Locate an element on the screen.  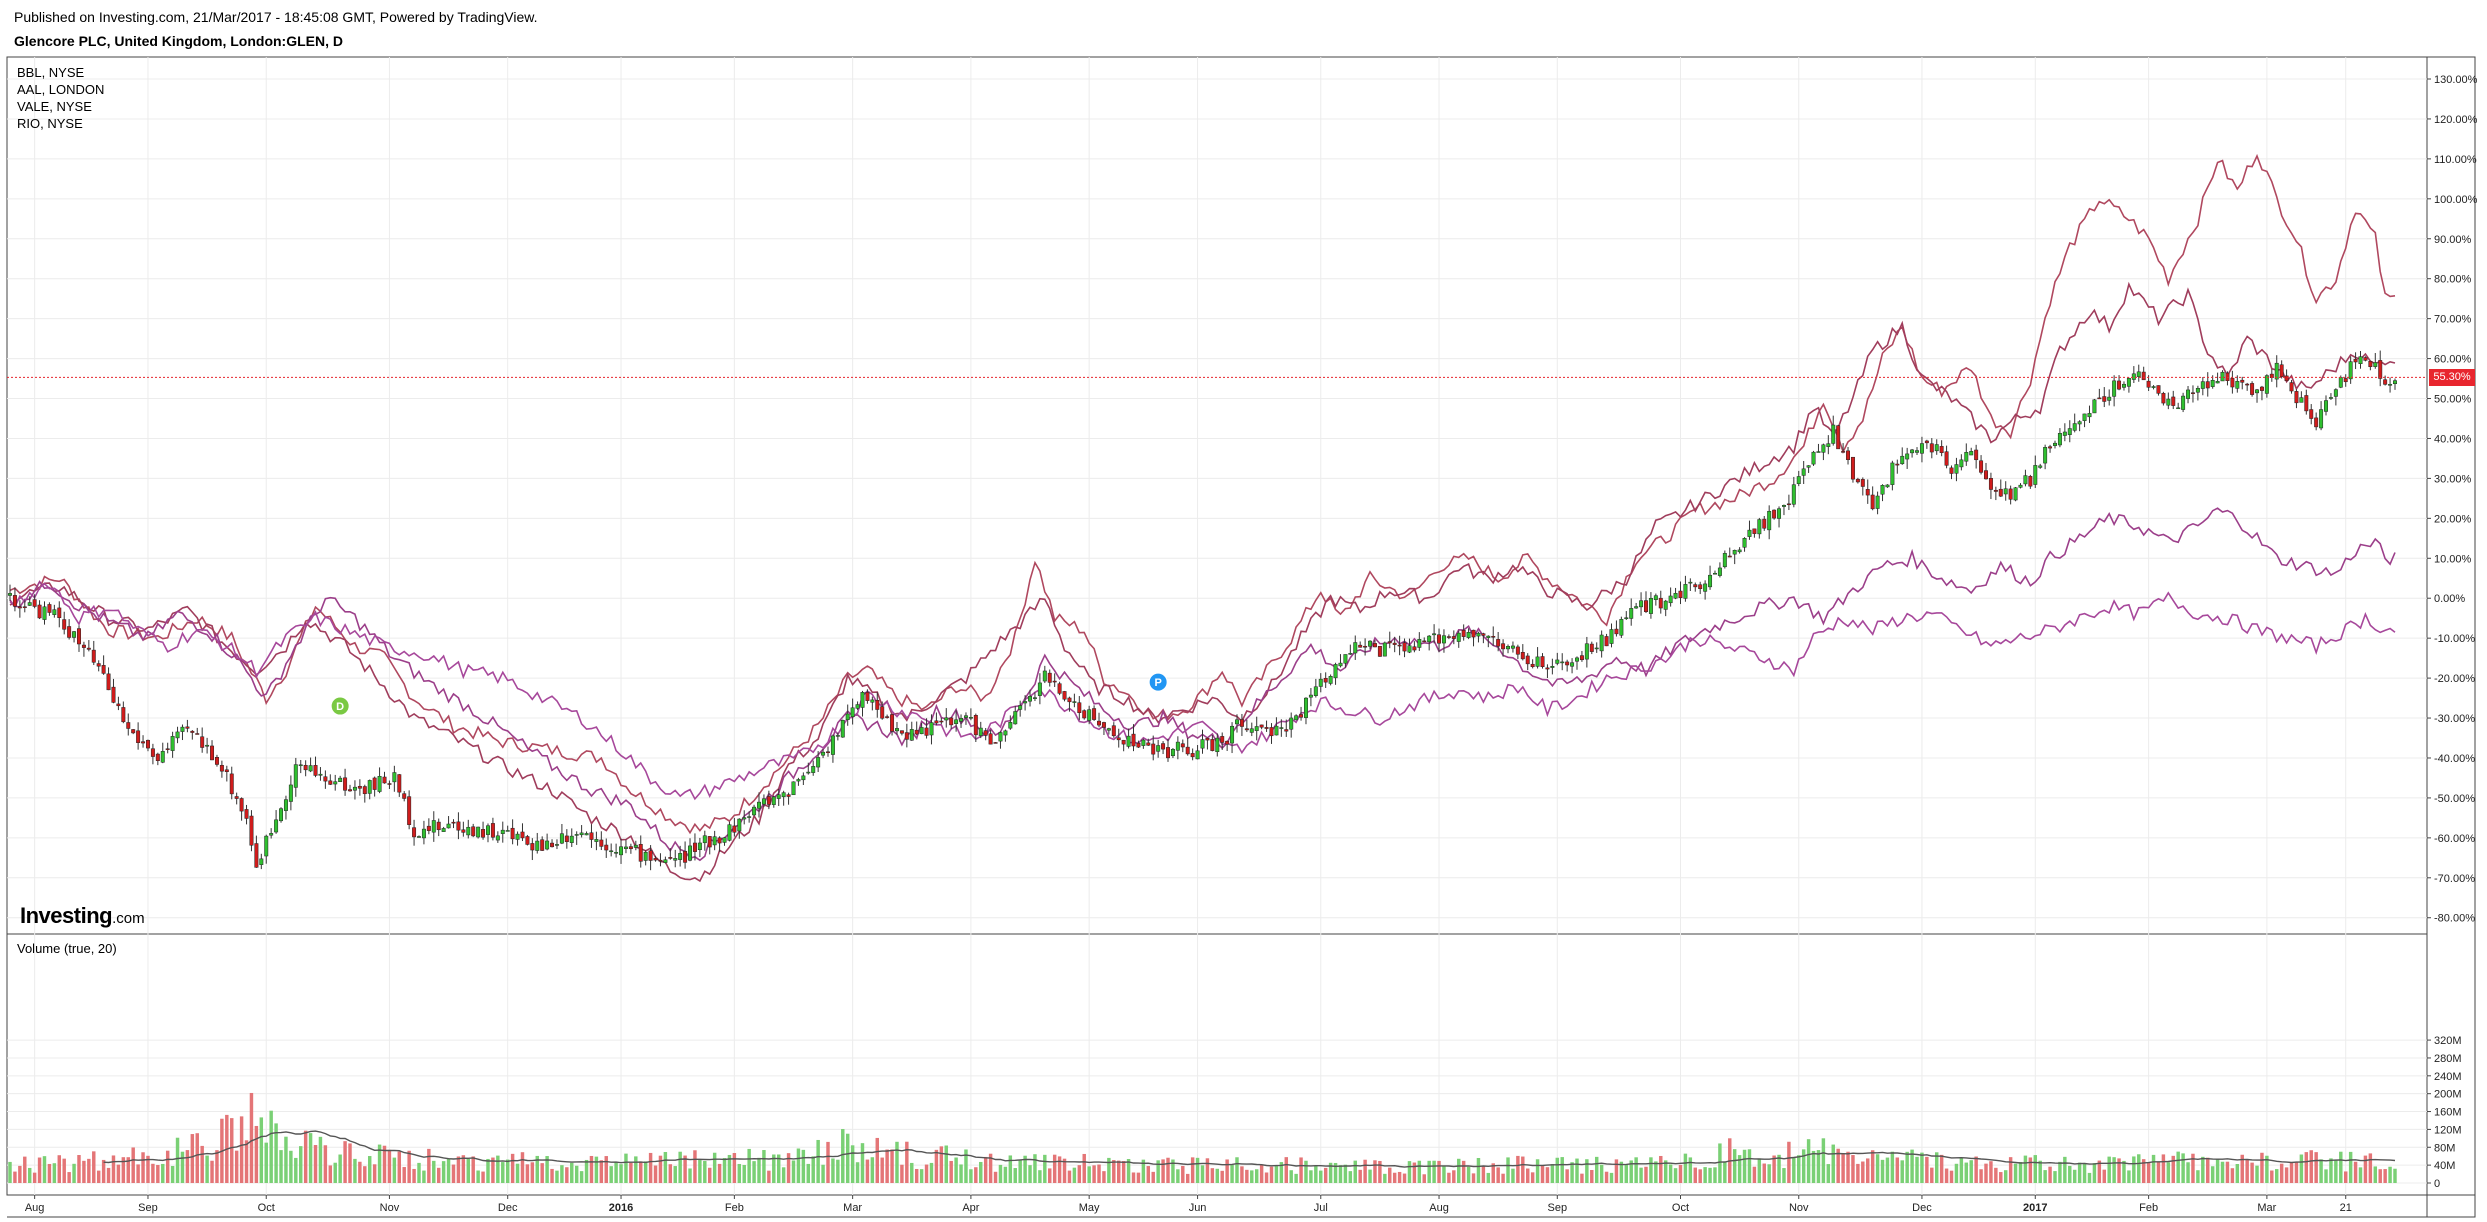
volume-axis-label: 160M is located at coordinates (2448, 1113).